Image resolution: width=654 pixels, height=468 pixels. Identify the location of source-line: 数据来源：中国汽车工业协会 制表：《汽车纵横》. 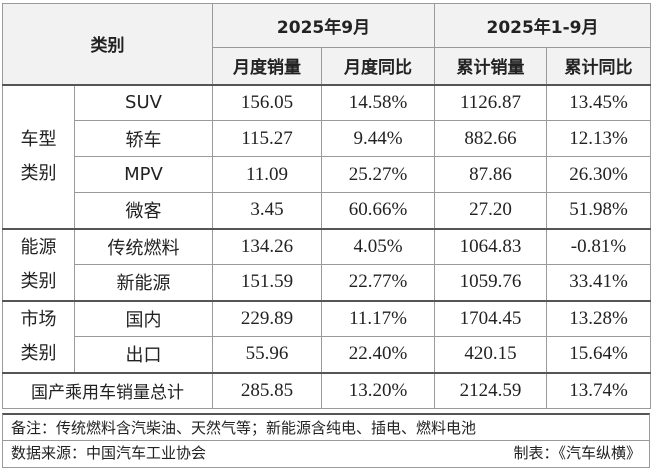
(326, 454).